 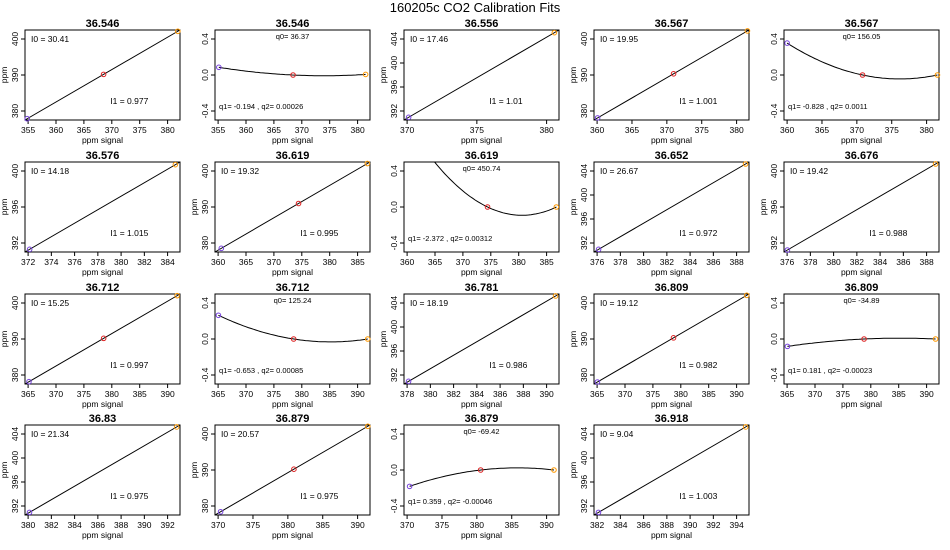 What do you see at coordinates (75, 262) in the screenshot?
I see `x-tick-label: 376` at bounding box center [75, 262].